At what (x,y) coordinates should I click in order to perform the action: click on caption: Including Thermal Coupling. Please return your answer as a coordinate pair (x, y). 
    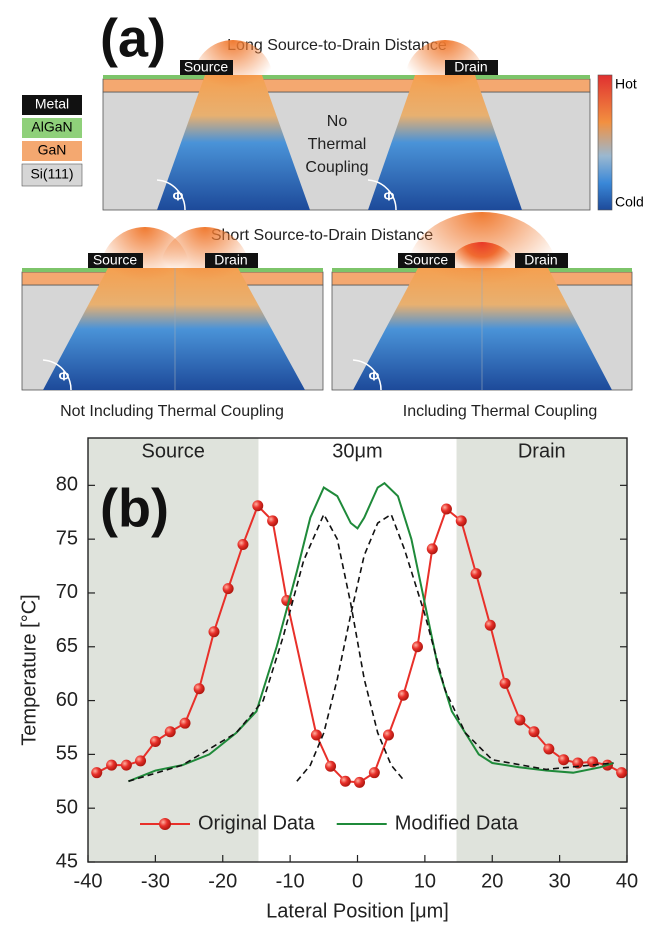
    Looking at the image, I should click on (500, 411).